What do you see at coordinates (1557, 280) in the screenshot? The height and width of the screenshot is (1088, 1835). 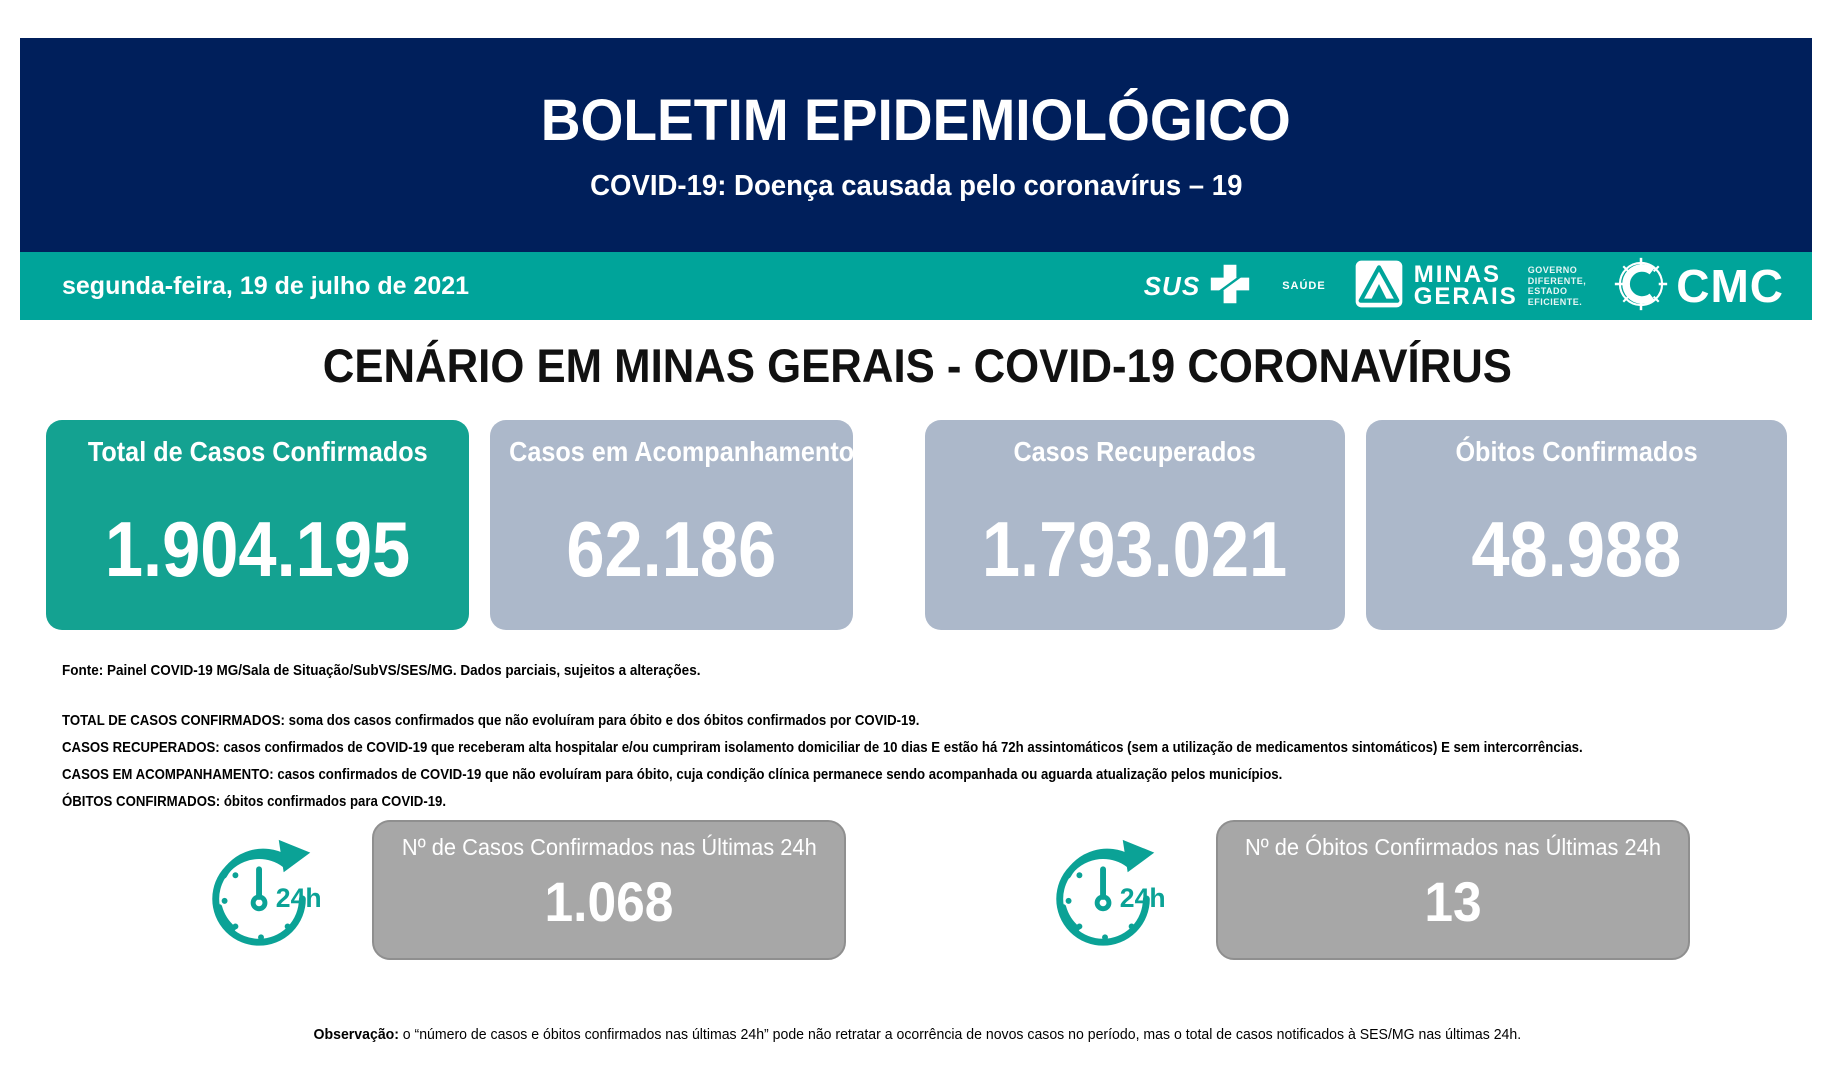 I see `slogan-line: DIFERENTE,` at bounding box center [1557, 280].